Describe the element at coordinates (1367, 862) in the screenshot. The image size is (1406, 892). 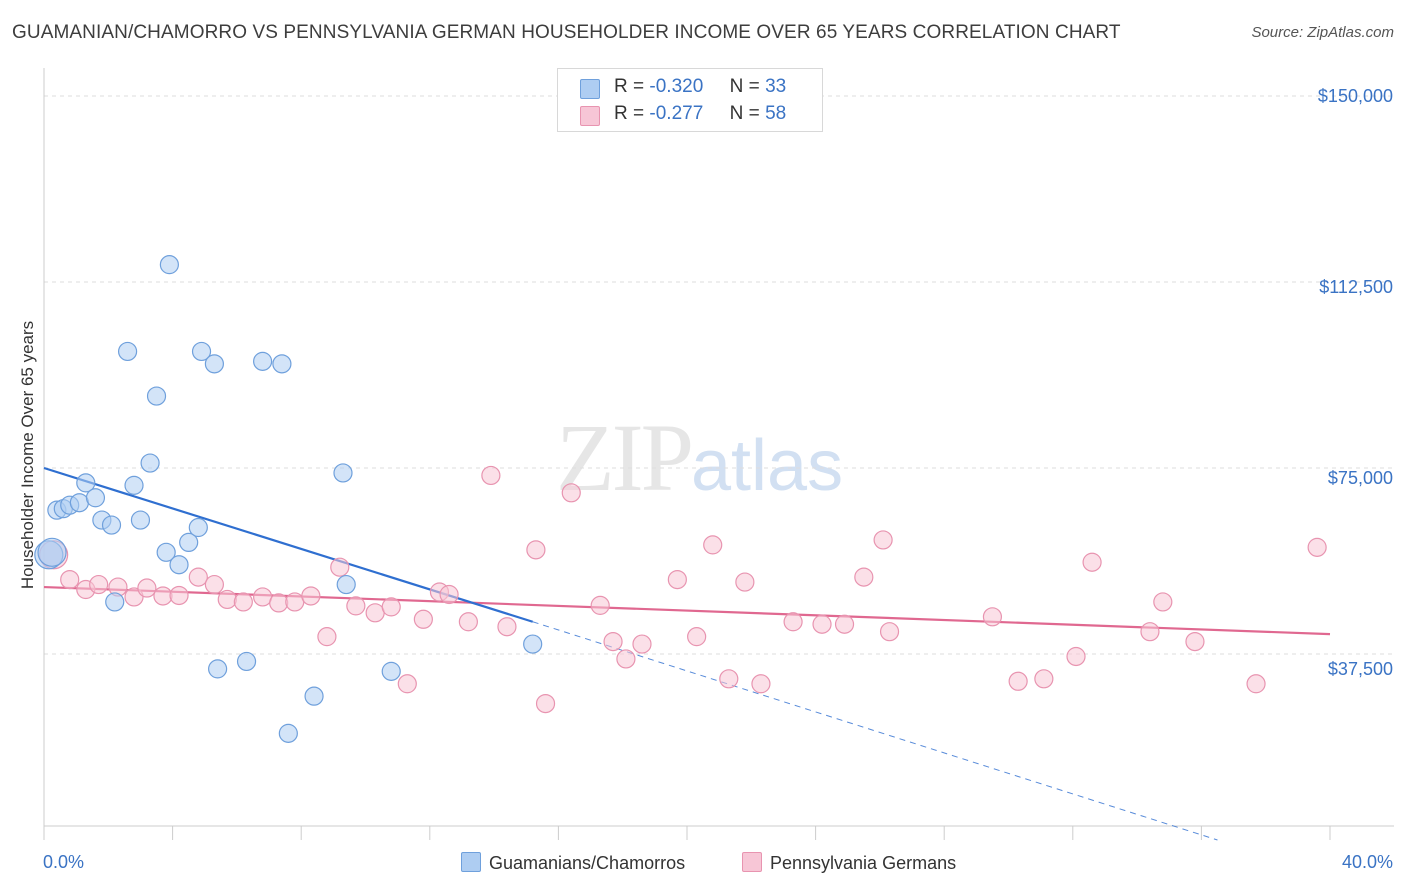
I see `x-tick-label-max: 40.0%` at that location.